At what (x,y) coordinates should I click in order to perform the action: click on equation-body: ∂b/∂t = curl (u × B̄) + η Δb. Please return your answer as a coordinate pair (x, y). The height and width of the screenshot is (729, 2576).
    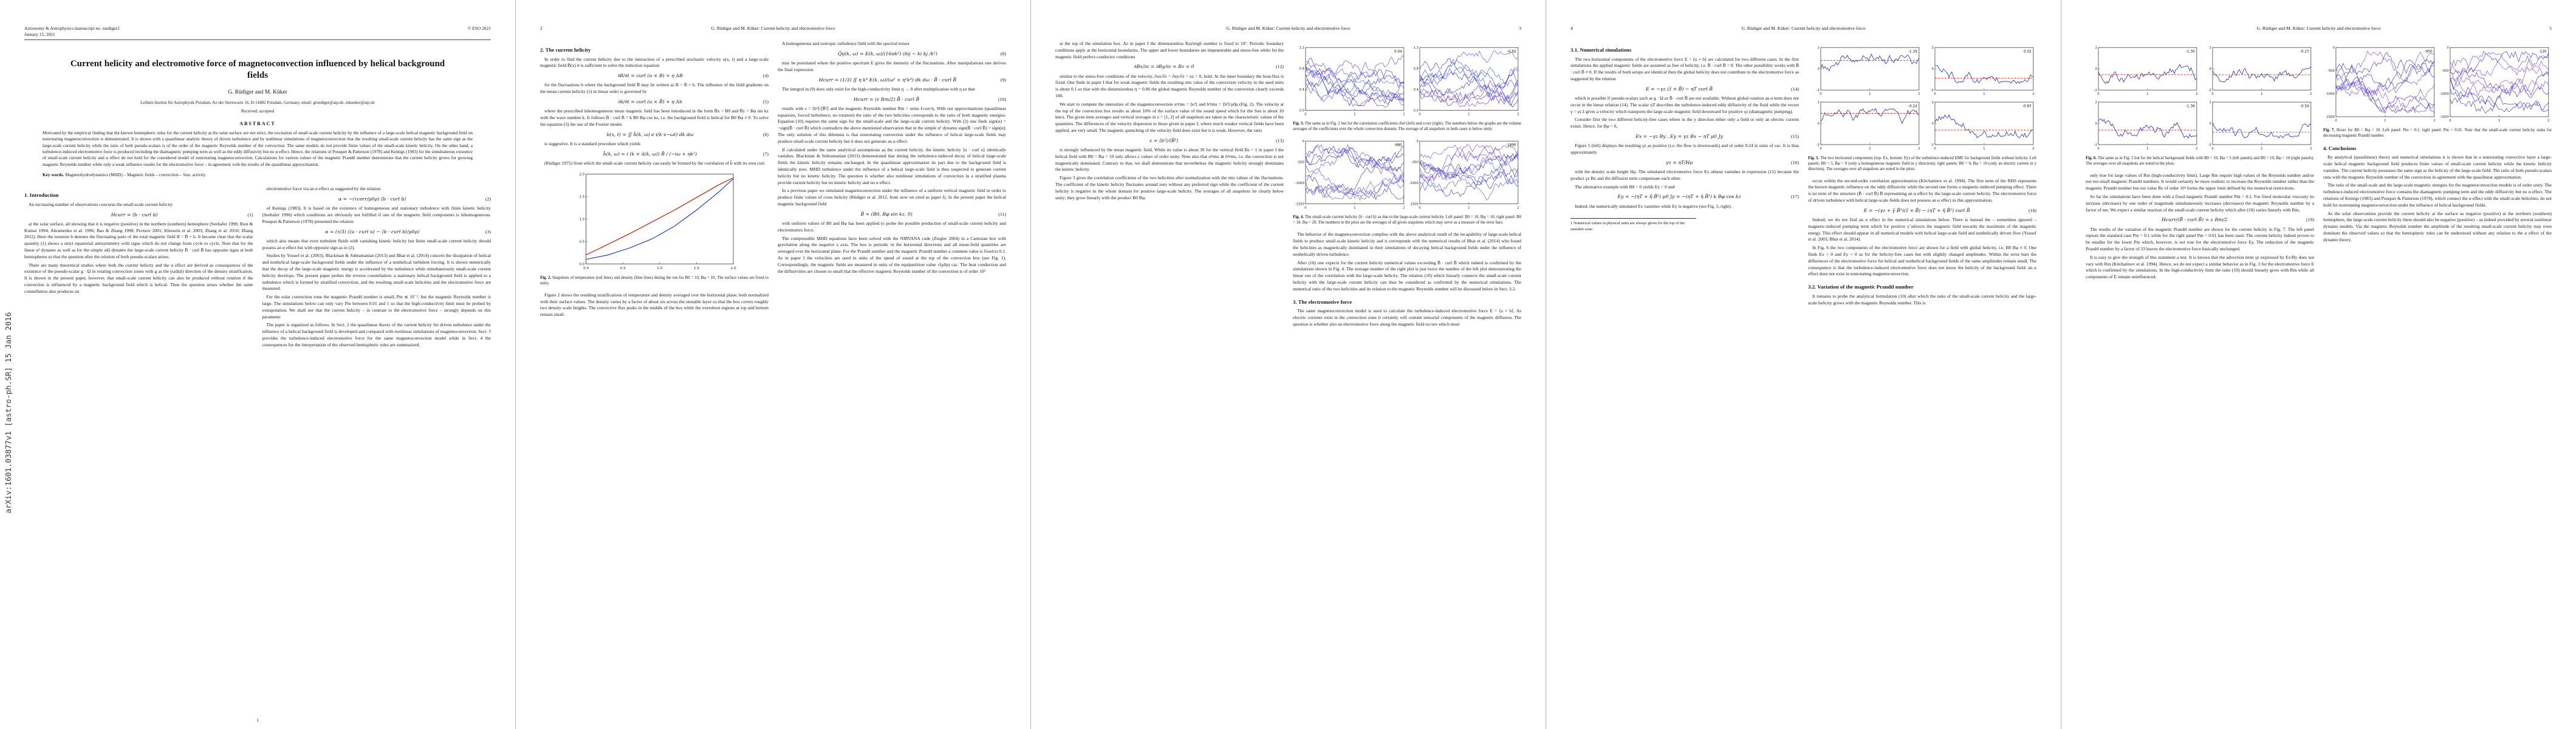
    Looking at the image, I should click on (649, 102).